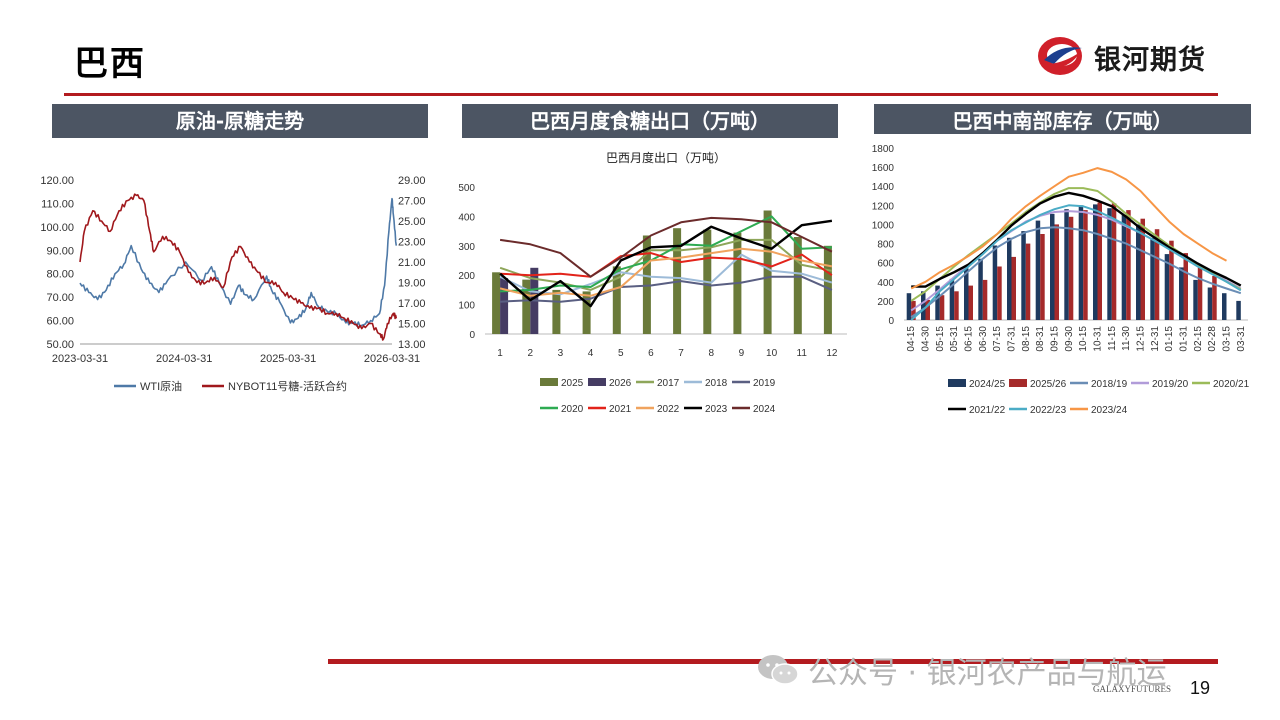 This screenshot has height=720, width=1280. Describe the element at coordinates (1141, 339) in the screenshot. I see `x-tick-16: 12-15` at that location.